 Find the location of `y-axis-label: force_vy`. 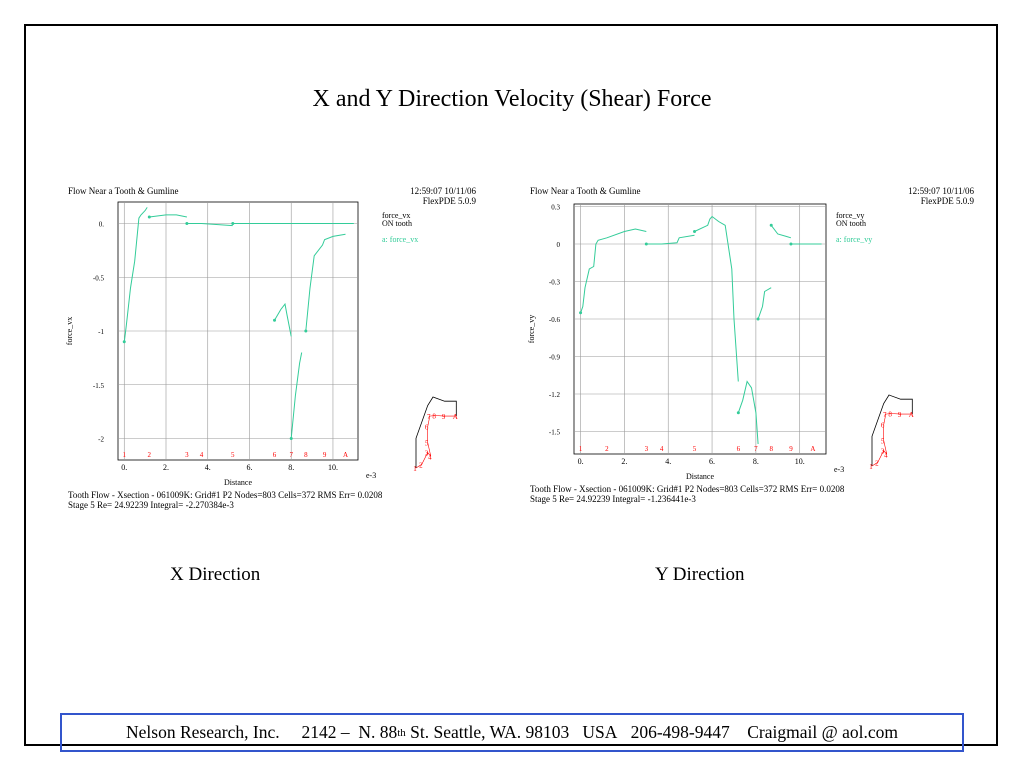

y-axis-label: force_vy is located at coordinates (531, 329).